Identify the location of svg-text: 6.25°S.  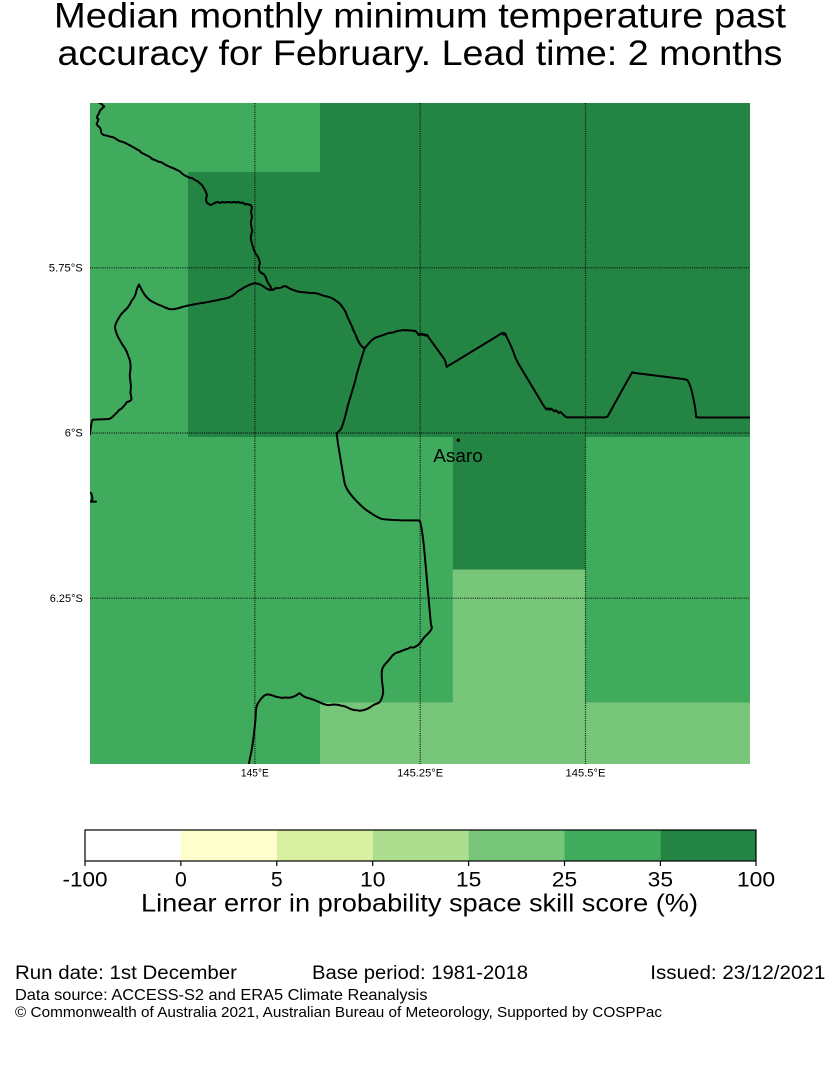
(66, 599).